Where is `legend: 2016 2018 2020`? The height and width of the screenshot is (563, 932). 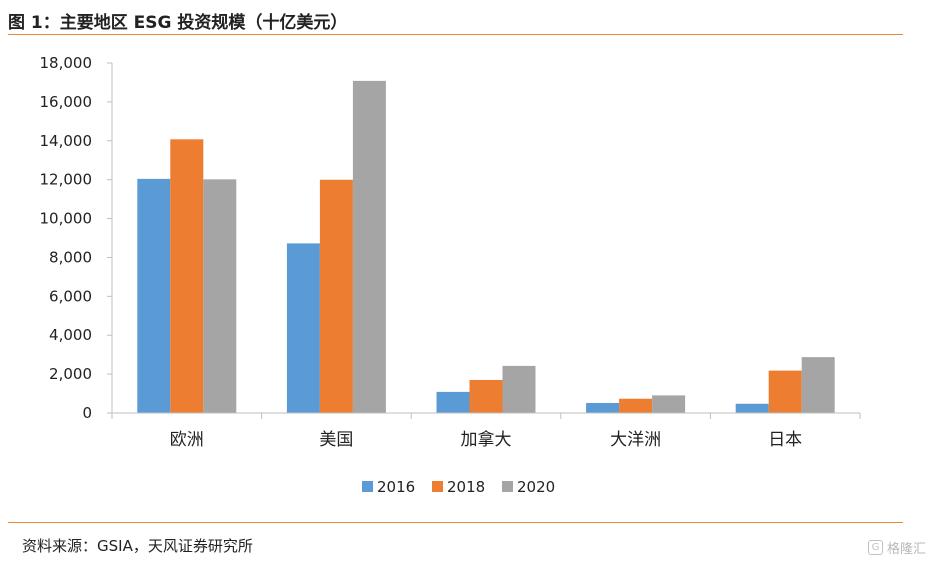
legend: 2016 2018 2020 is located at coordinates (458, 487).